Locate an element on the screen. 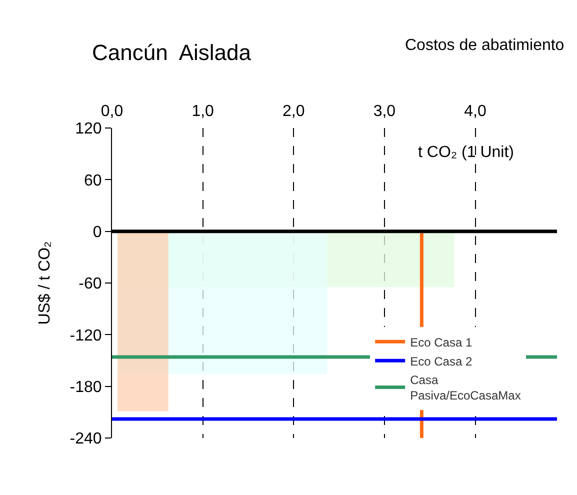 The height and width of the screenshot is (495, 577). x-tick-label: 0,0 is located at coordinates (112, 111).